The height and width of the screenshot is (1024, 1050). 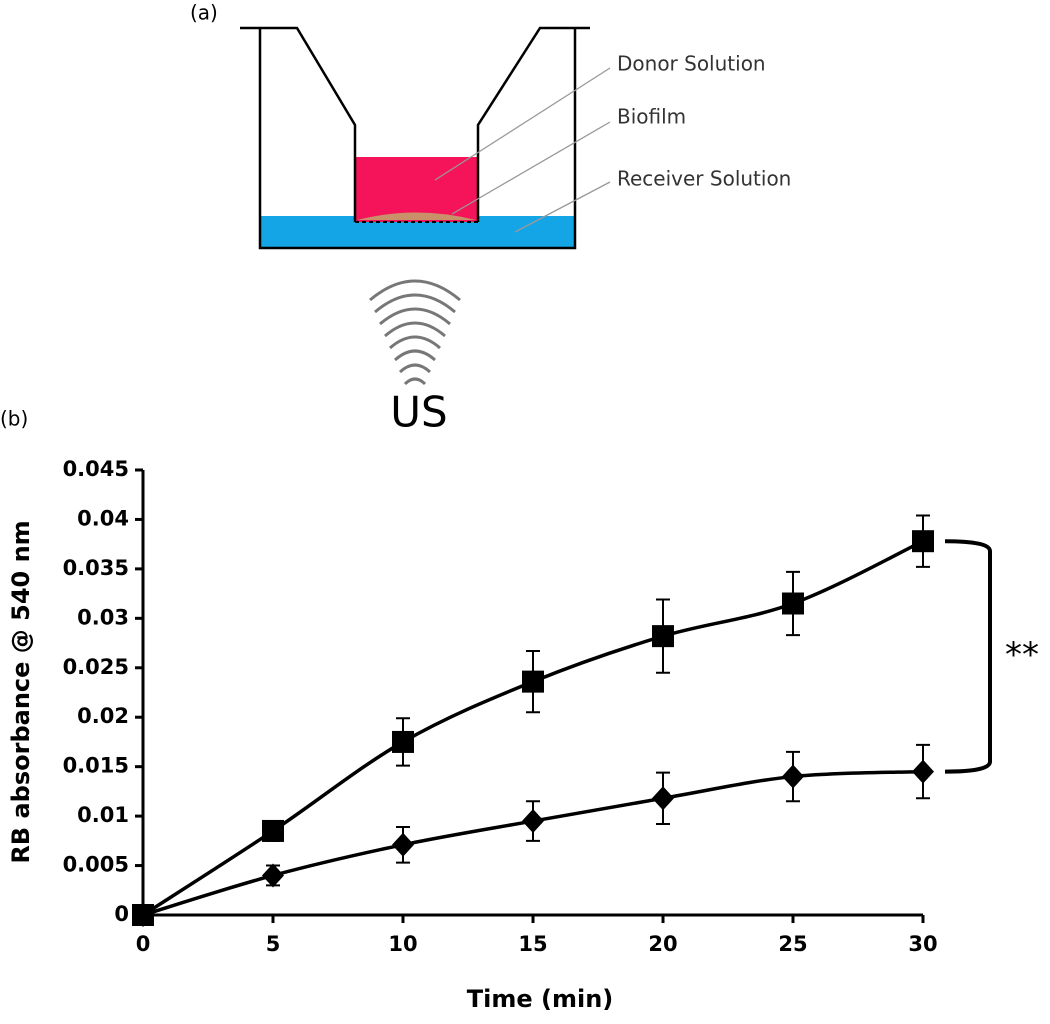 What do you see at coordinates (103, 518) in the screenshot?
I see `y-tick-label: 0.04` at bounding box center [103, 518].